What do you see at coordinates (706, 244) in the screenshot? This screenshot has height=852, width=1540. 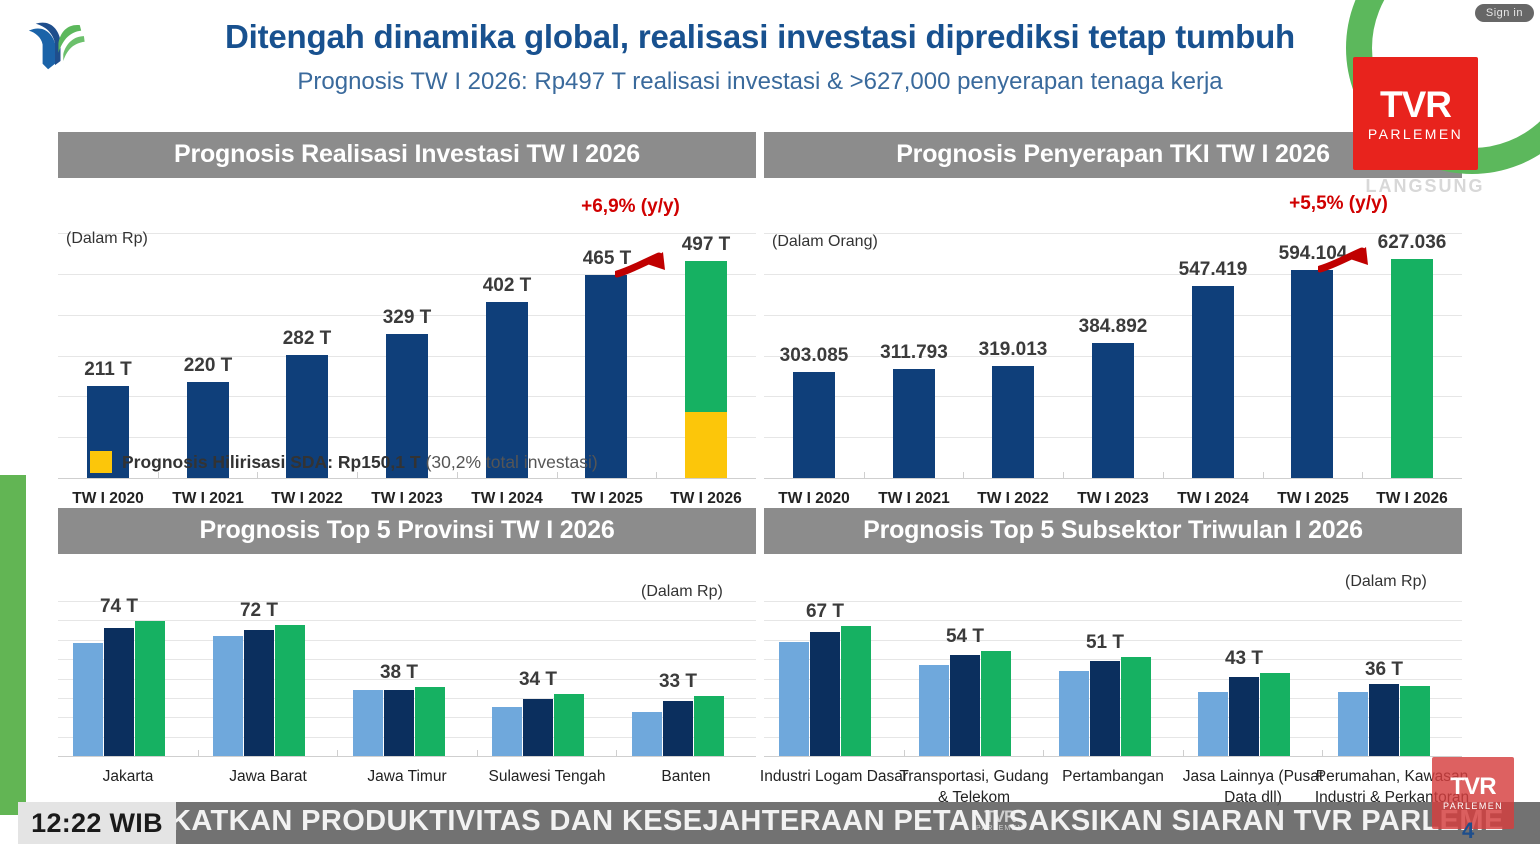 I see `bar-value-label: 497 T` at bounding box center [706, 244].